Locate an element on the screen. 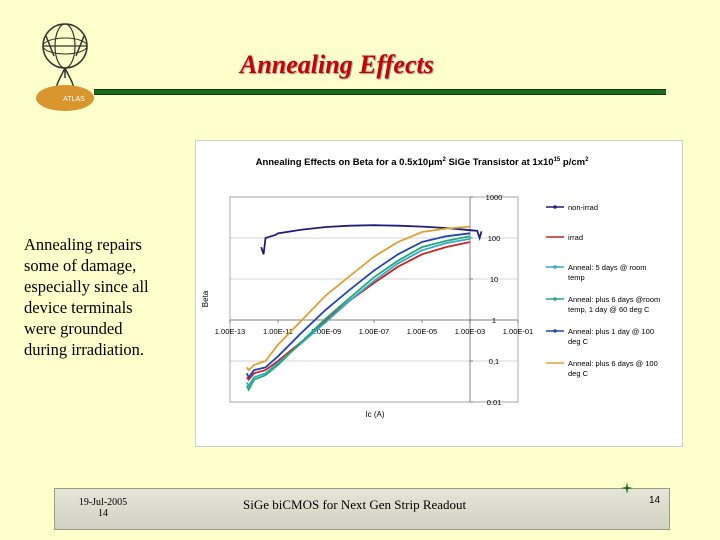 The width and height of the screenshot is (720, 540). legend-label: non-irrad is located at coordinates (583, 207).